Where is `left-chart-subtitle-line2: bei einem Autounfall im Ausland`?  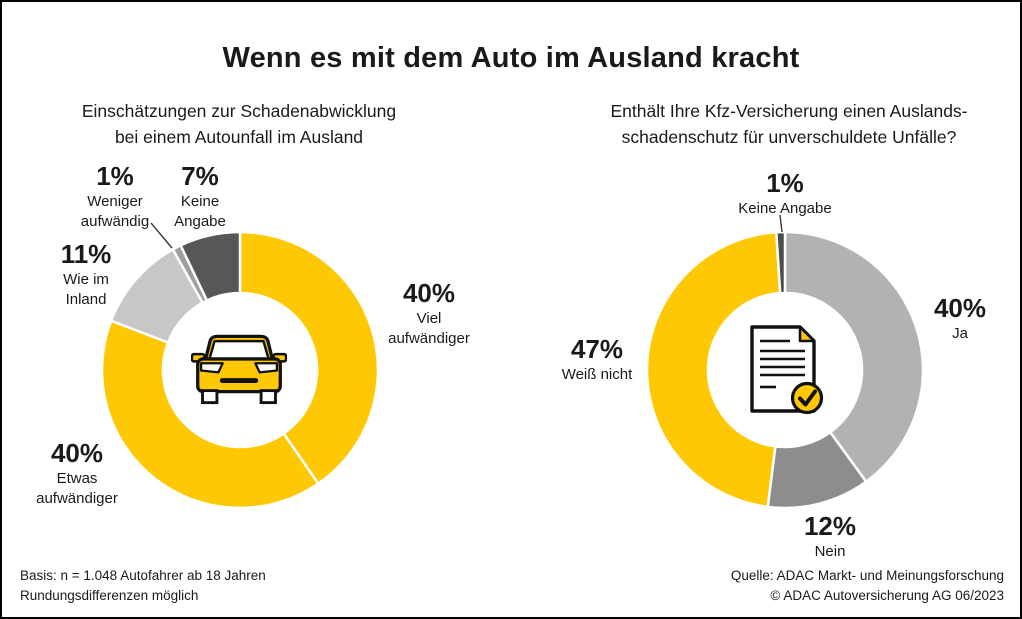 left-chart-subtitle-line2: bei einem Autounfall im Ausland is located at coordinates (239, 137).